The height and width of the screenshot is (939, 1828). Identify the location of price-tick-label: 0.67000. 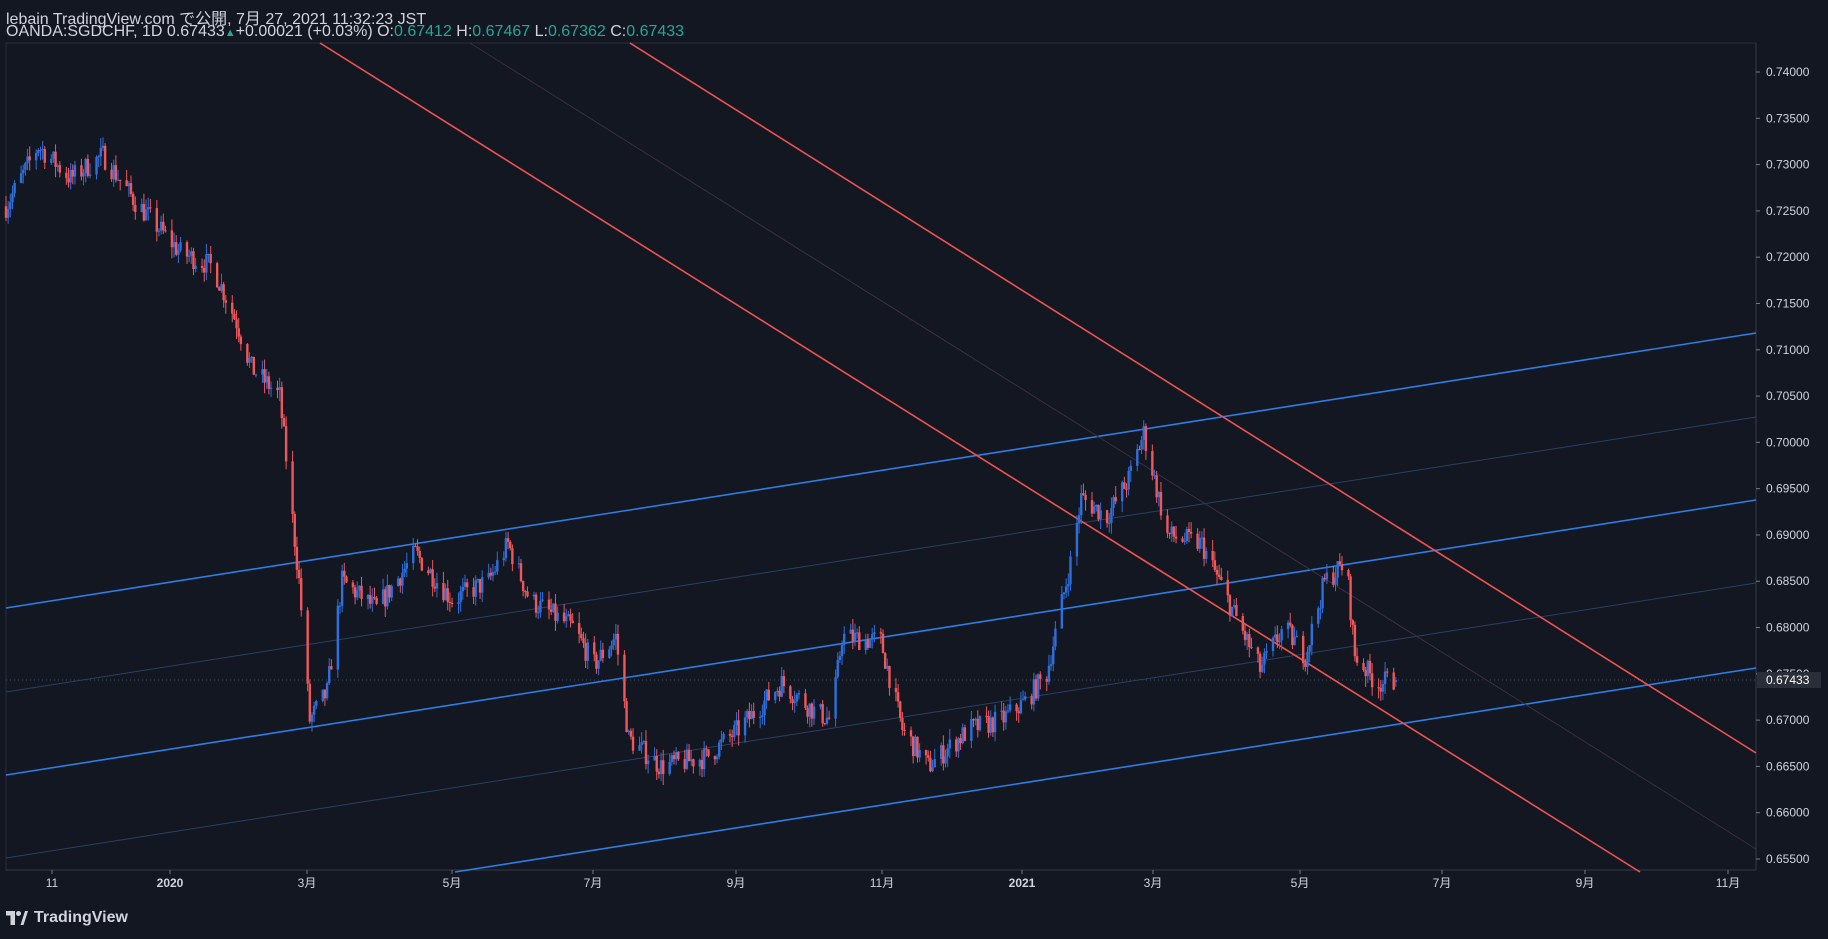
(1788, 720).